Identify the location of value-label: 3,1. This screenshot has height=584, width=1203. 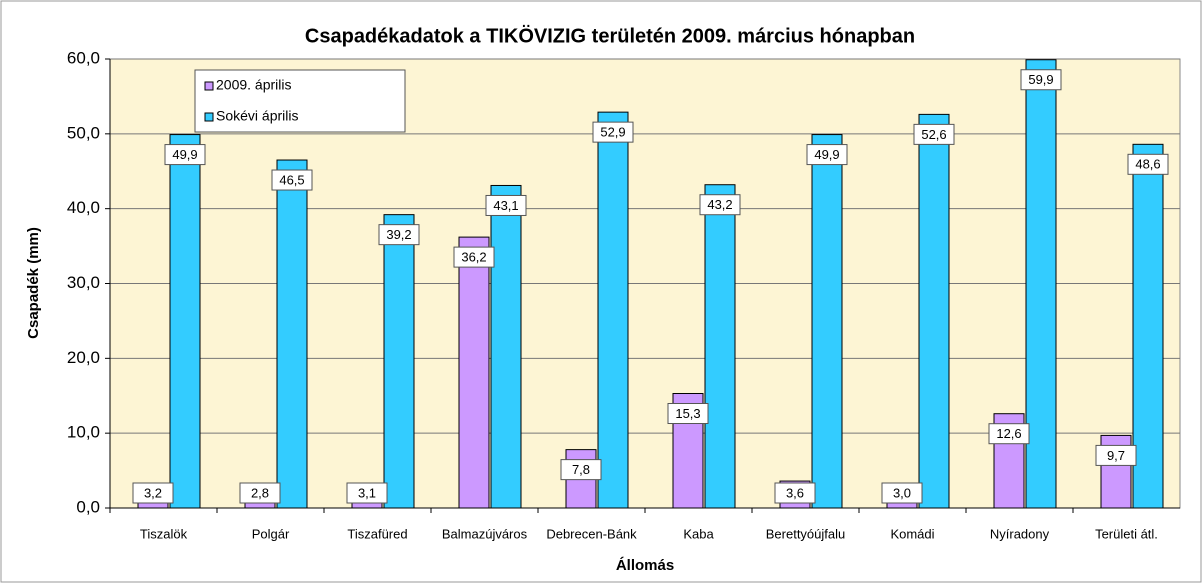
(367, 492).